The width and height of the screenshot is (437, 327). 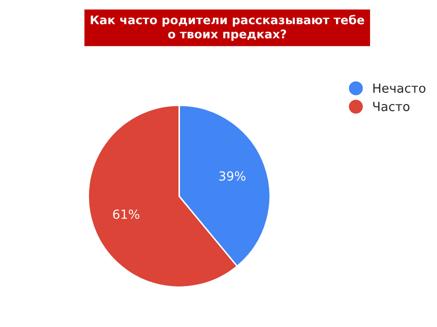 I want to click on data-label: 39%, so click(x=232, y=176).